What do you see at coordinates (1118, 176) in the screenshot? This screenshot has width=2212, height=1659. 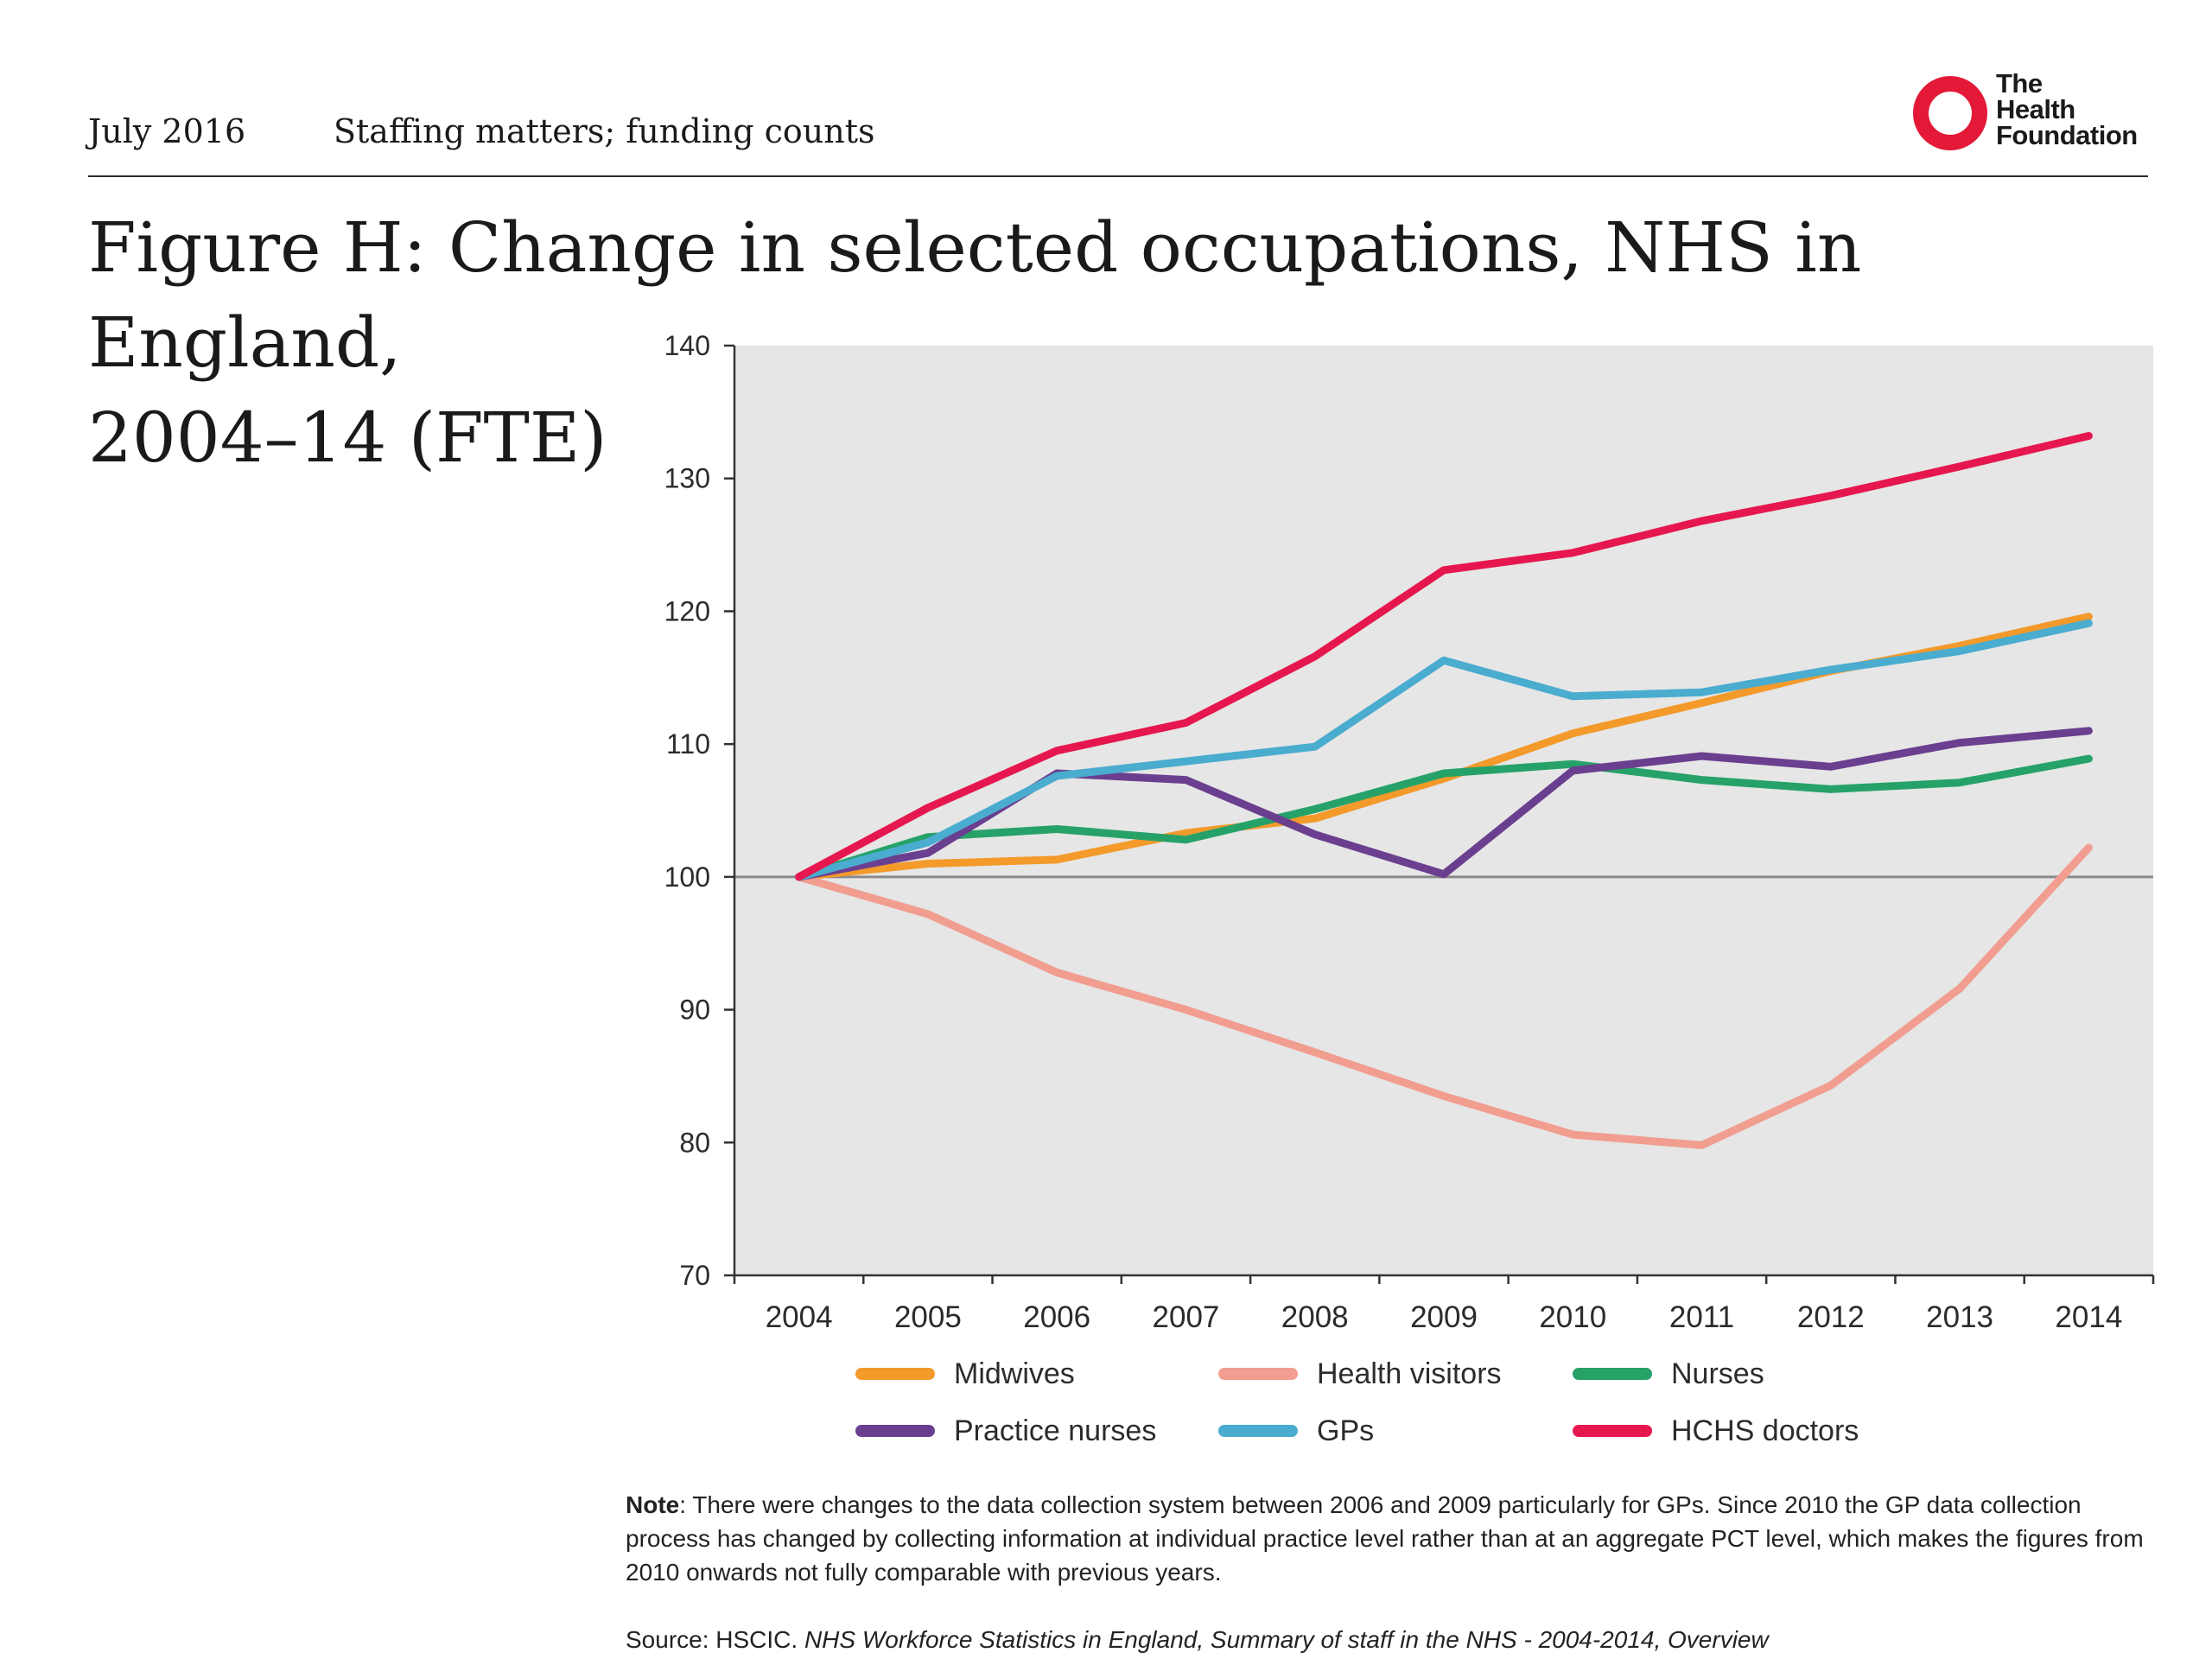 I see `header-divider` at bounding box center [1118, 176].